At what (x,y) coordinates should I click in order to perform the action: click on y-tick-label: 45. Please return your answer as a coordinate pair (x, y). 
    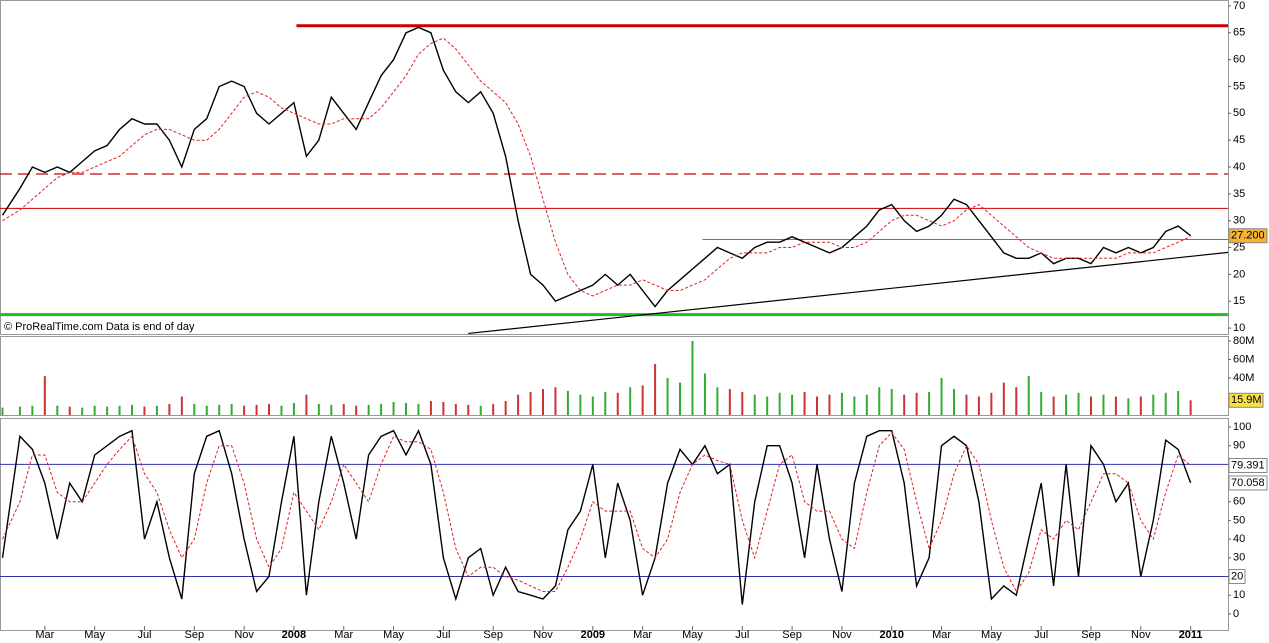
    Looking at the image, I should click on (1239, 140).